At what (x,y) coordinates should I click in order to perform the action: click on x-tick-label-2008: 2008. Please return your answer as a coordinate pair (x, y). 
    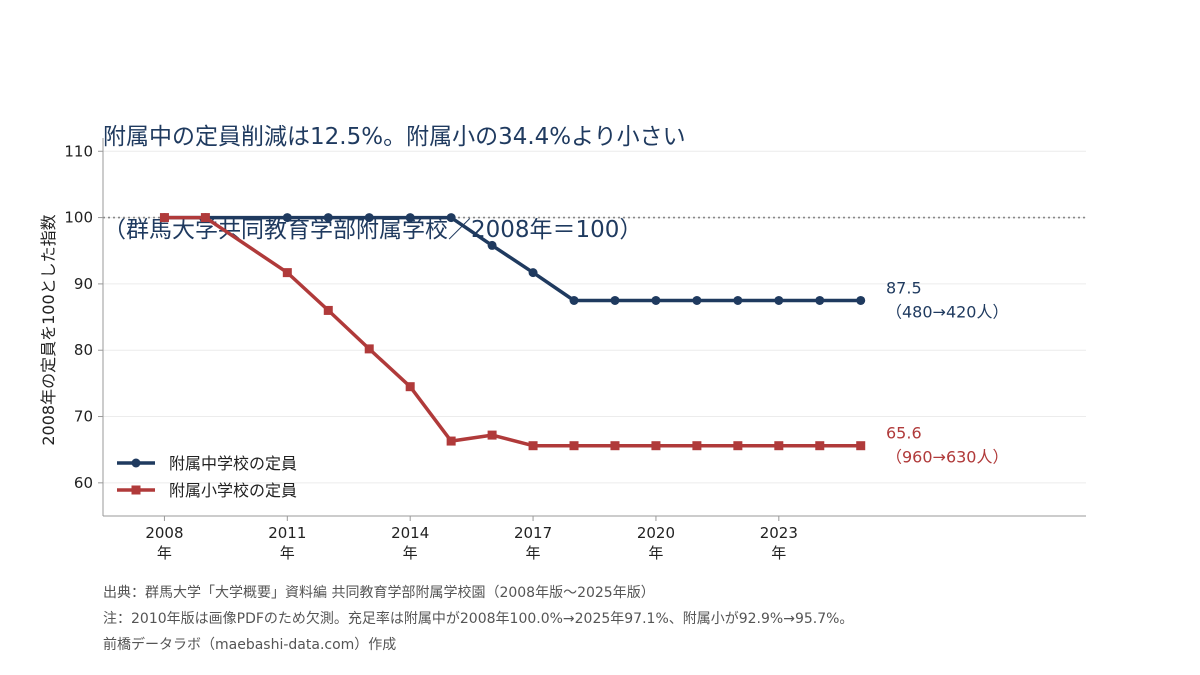
    Looking at the image, I should click on (164, 533).